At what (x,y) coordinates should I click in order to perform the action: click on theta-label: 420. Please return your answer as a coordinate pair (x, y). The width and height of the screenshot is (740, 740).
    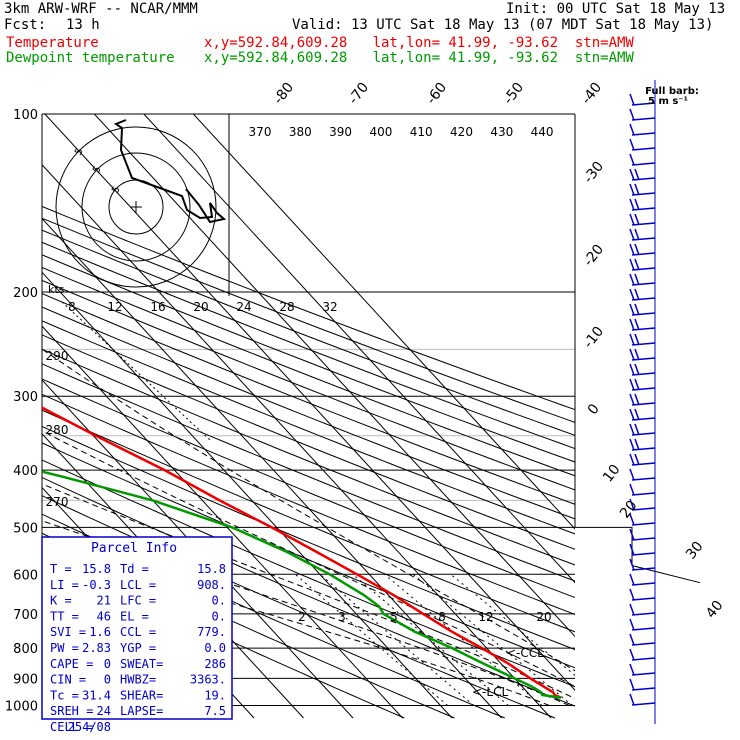
    Looking at the image, I should click on (461, 132).